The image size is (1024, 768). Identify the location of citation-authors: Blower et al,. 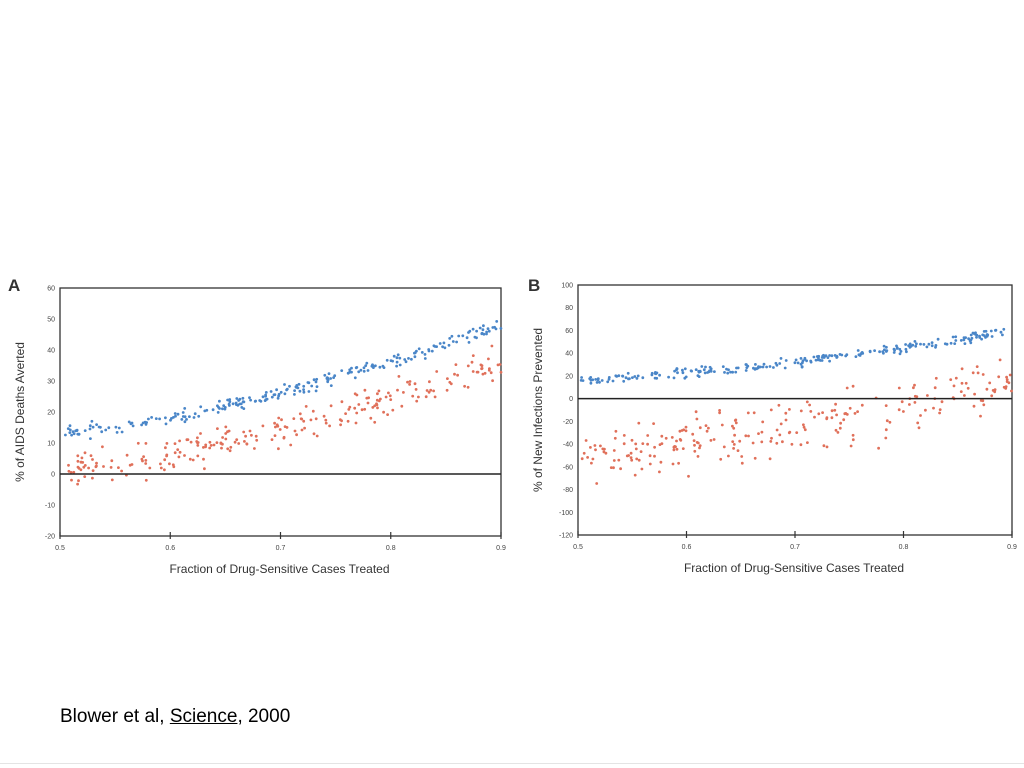
(112, 716).